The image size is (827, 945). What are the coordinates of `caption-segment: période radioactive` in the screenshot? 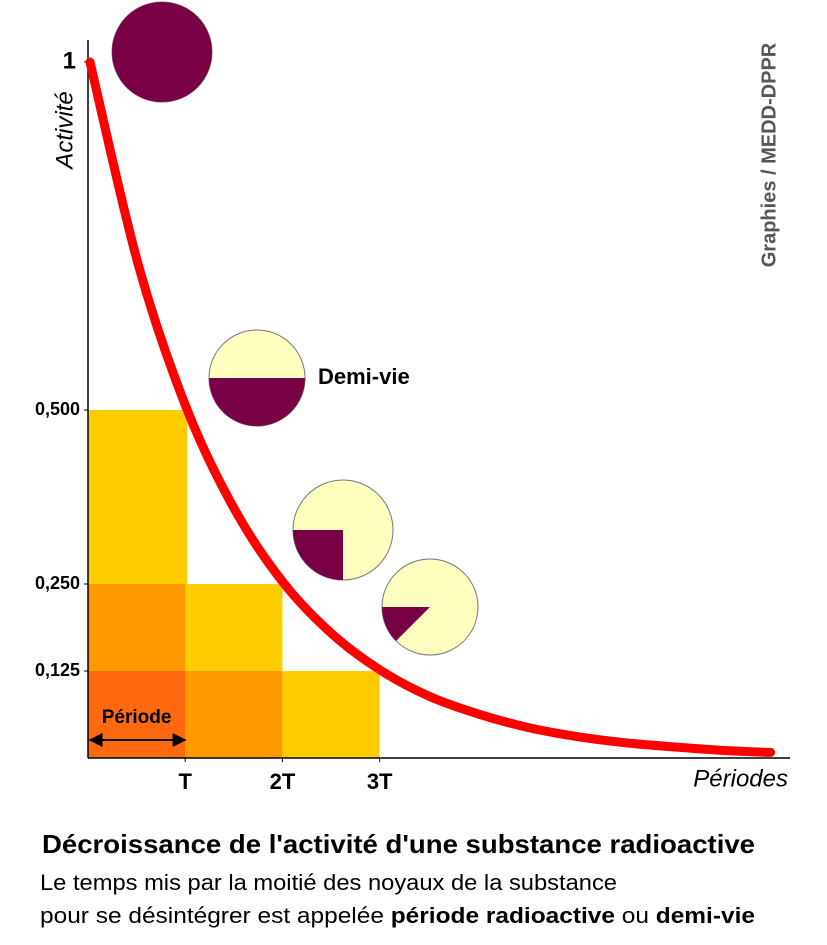 It's located at (503, 915).